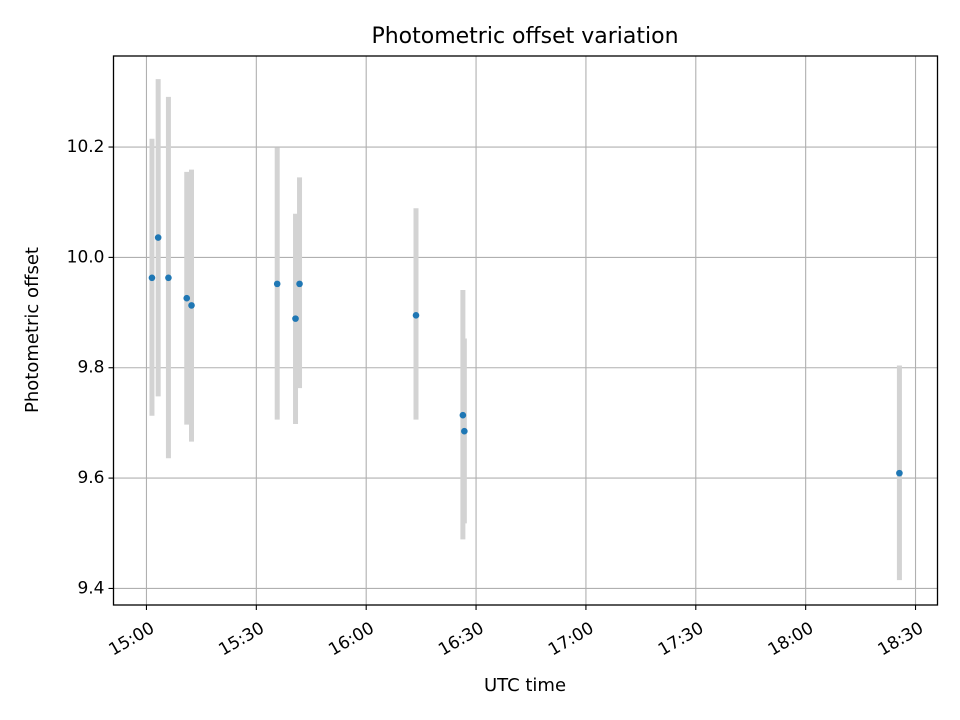  I want to click on y-tick-label: 9.4, so click(90, 588).